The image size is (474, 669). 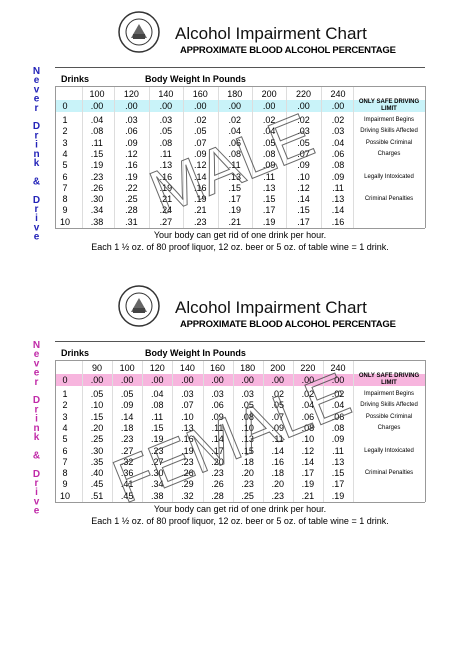 What do you see at coordinates (127, 368) in the screenshot?
I see `weight: 100` at bounding box center [127, 368].